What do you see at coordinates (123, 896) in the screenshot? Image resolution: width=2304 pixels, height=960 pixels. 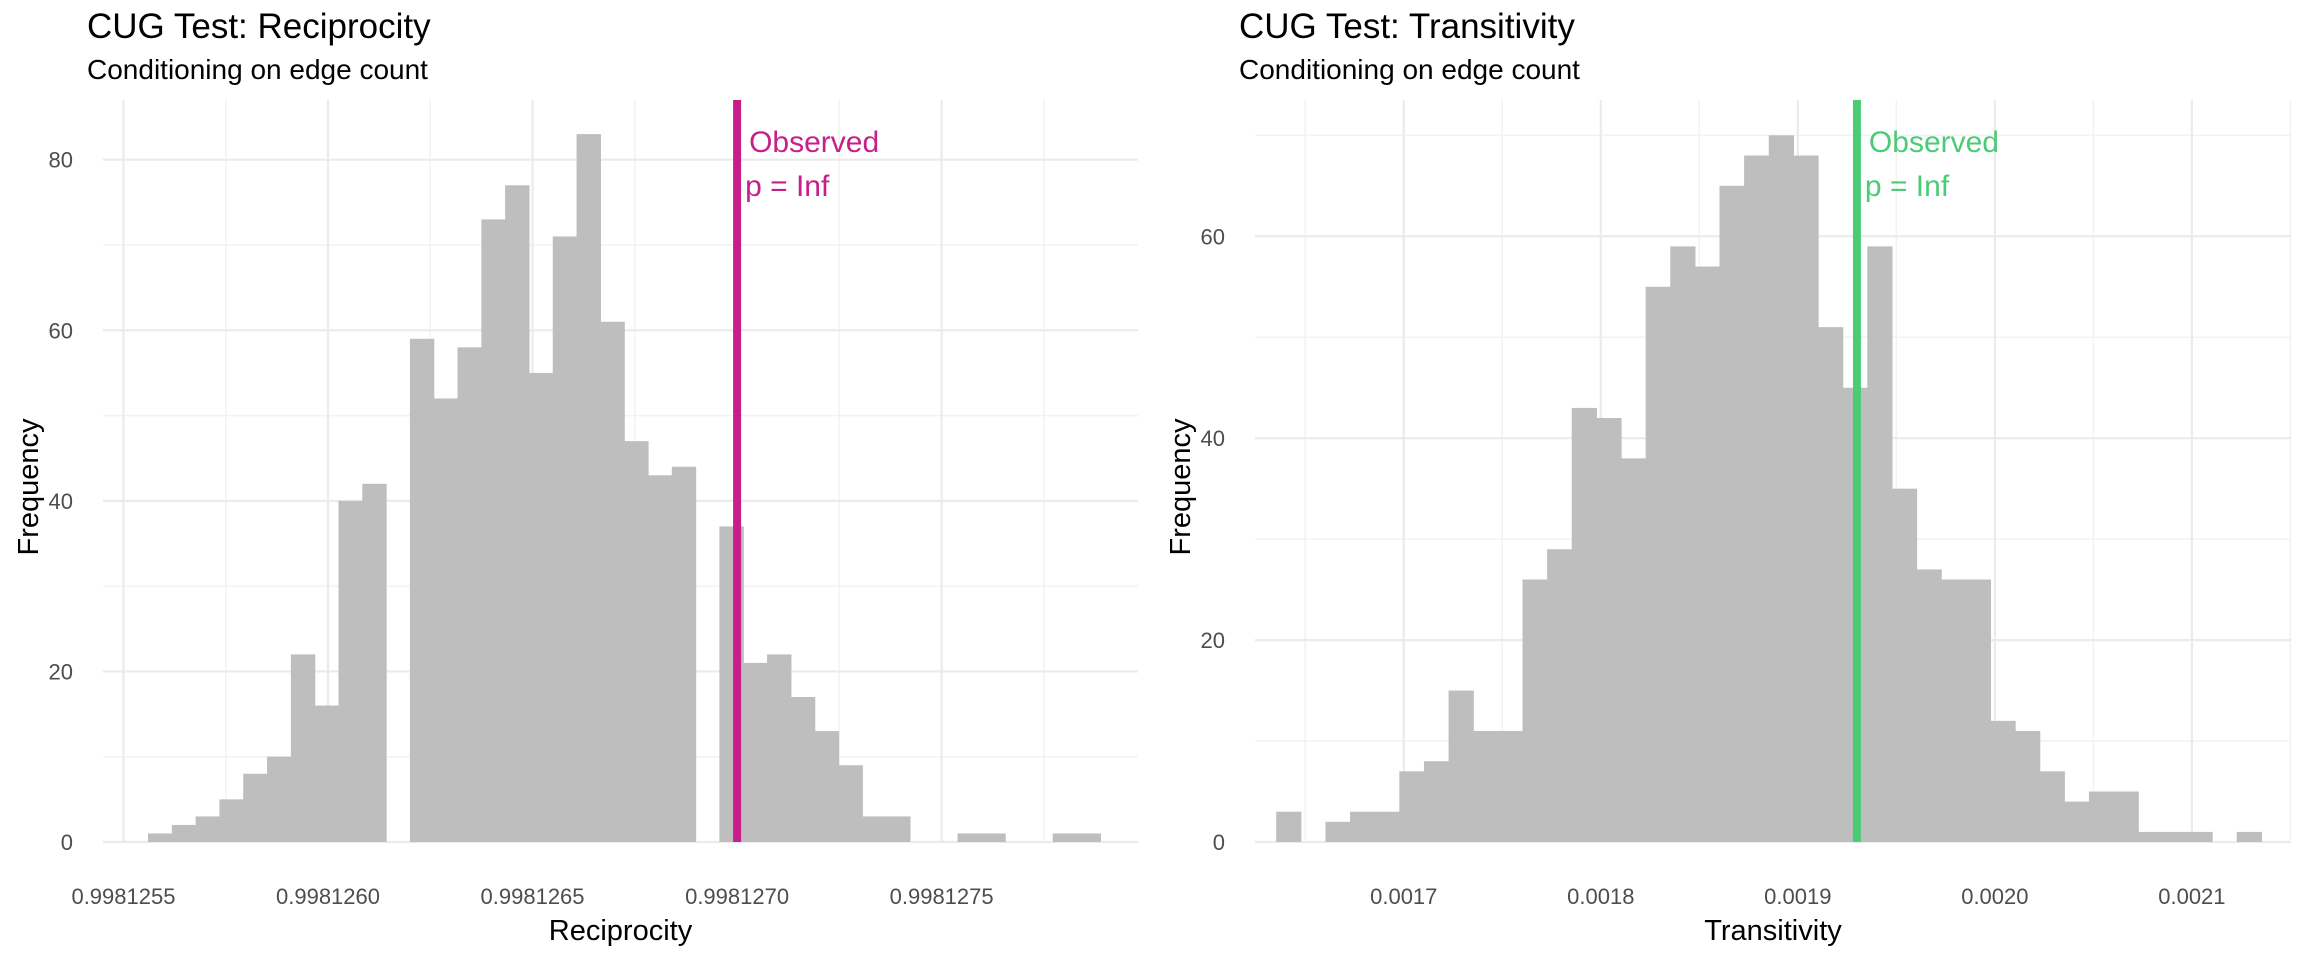 I see `x-tick-label: 0.9981255` at bounding box center [123, 896].